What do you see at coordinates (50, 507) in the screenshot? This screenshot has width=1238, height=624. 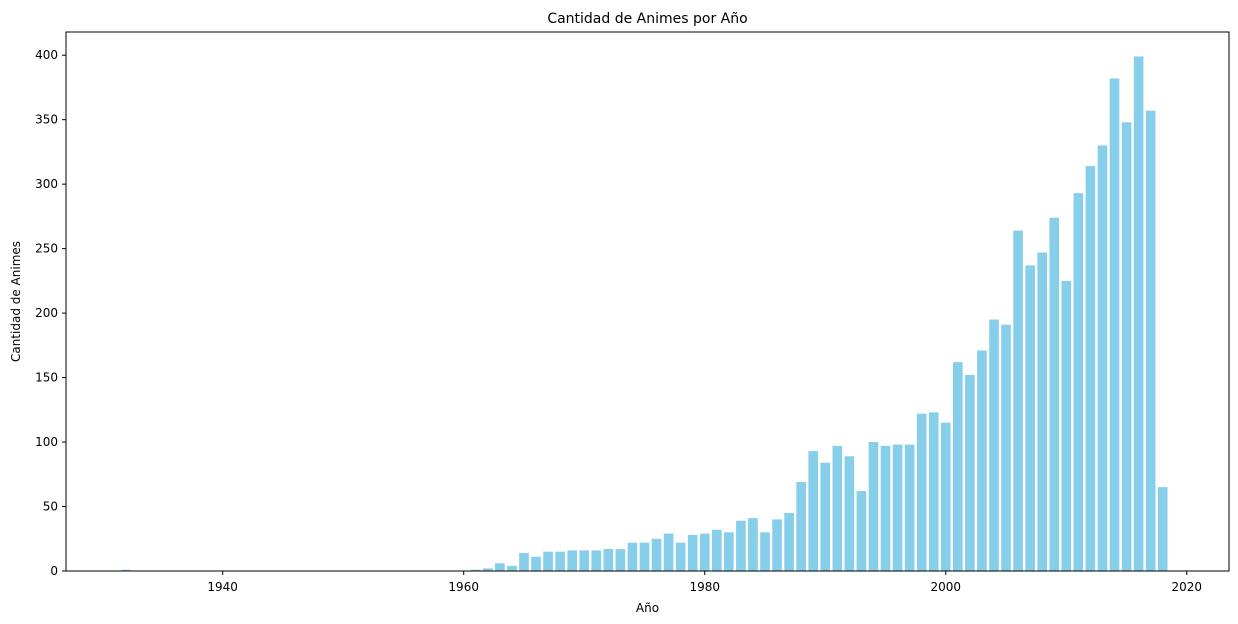 I see `y-tick-label: 50` at bounding box center [50, 507].